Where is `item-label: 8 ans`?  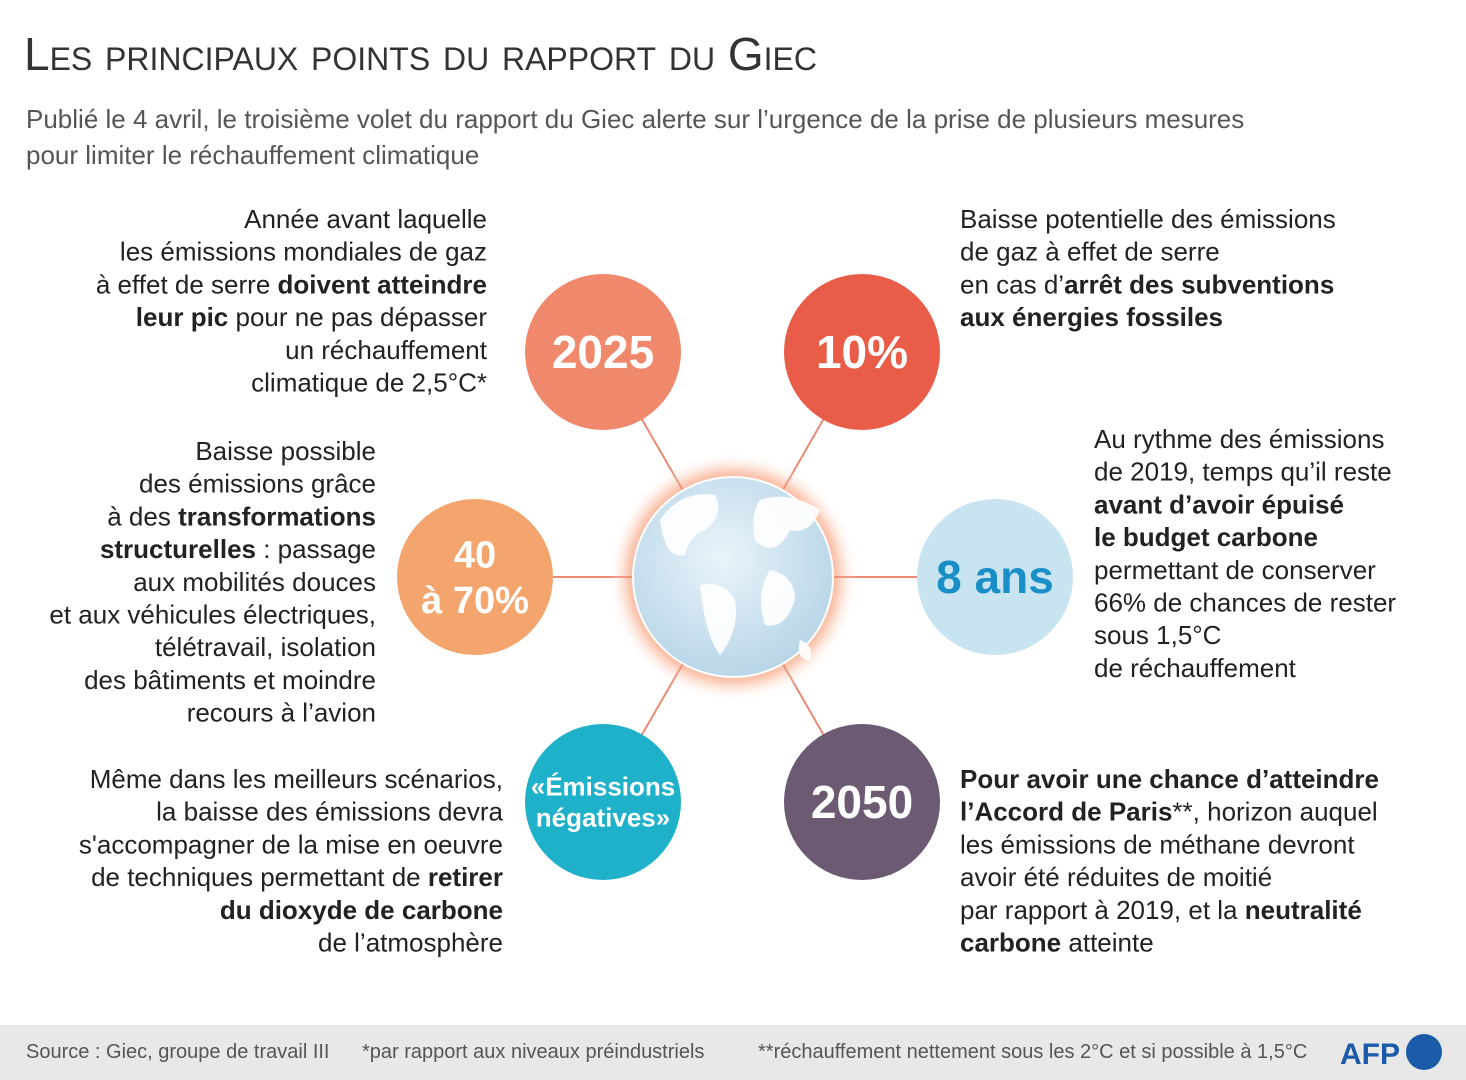 item-label: 8 ans is located at coordinates (995, 577).